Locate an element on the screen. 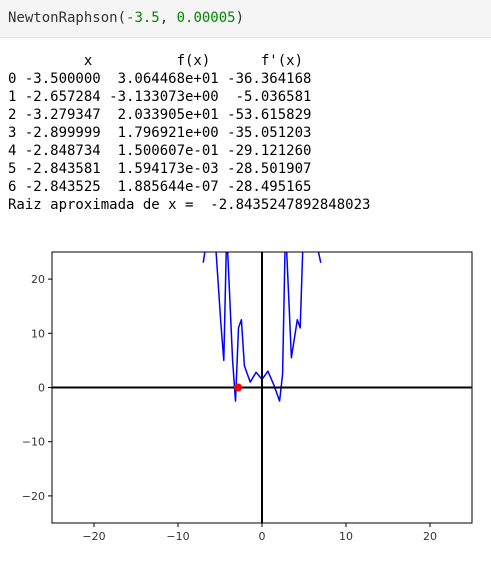 Image resolution: width=491 pixels, height=566 pixels. y-tick-label: 10 is located at coordinates (38, 333).